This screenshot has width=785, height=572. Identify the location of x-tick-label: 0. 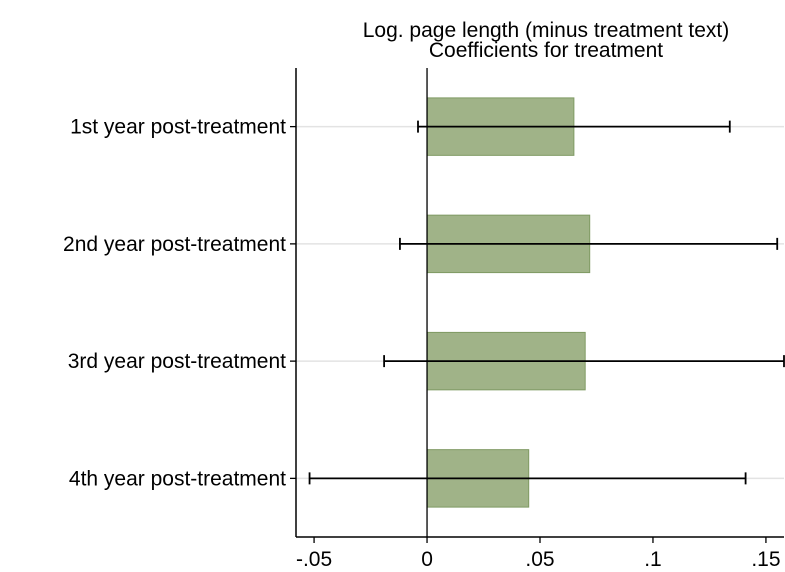
(427, 559).